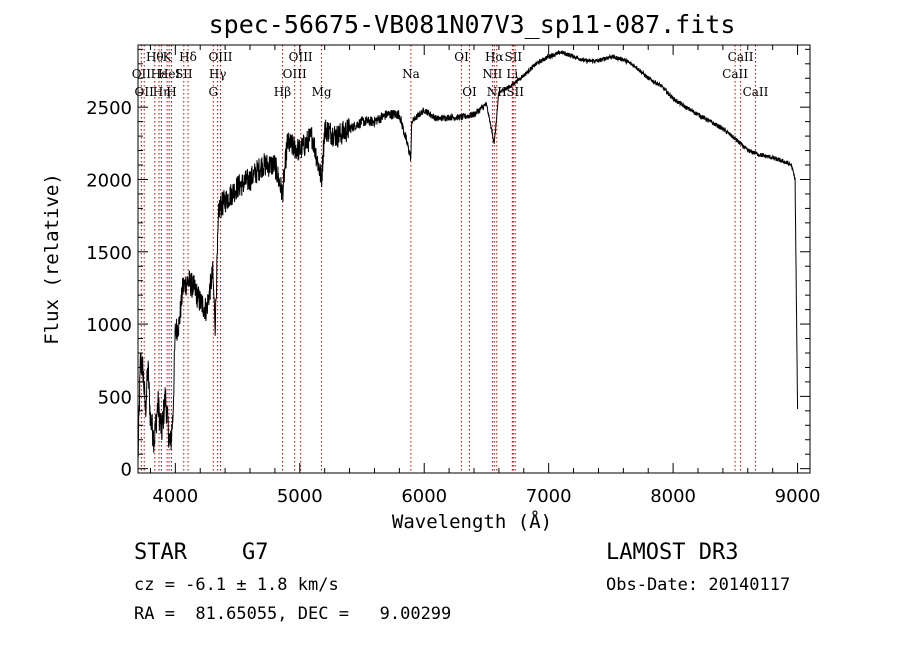 The height and width of the screenshot is (649, 900). I want to click on object-class: STAR, so click(160, 552).